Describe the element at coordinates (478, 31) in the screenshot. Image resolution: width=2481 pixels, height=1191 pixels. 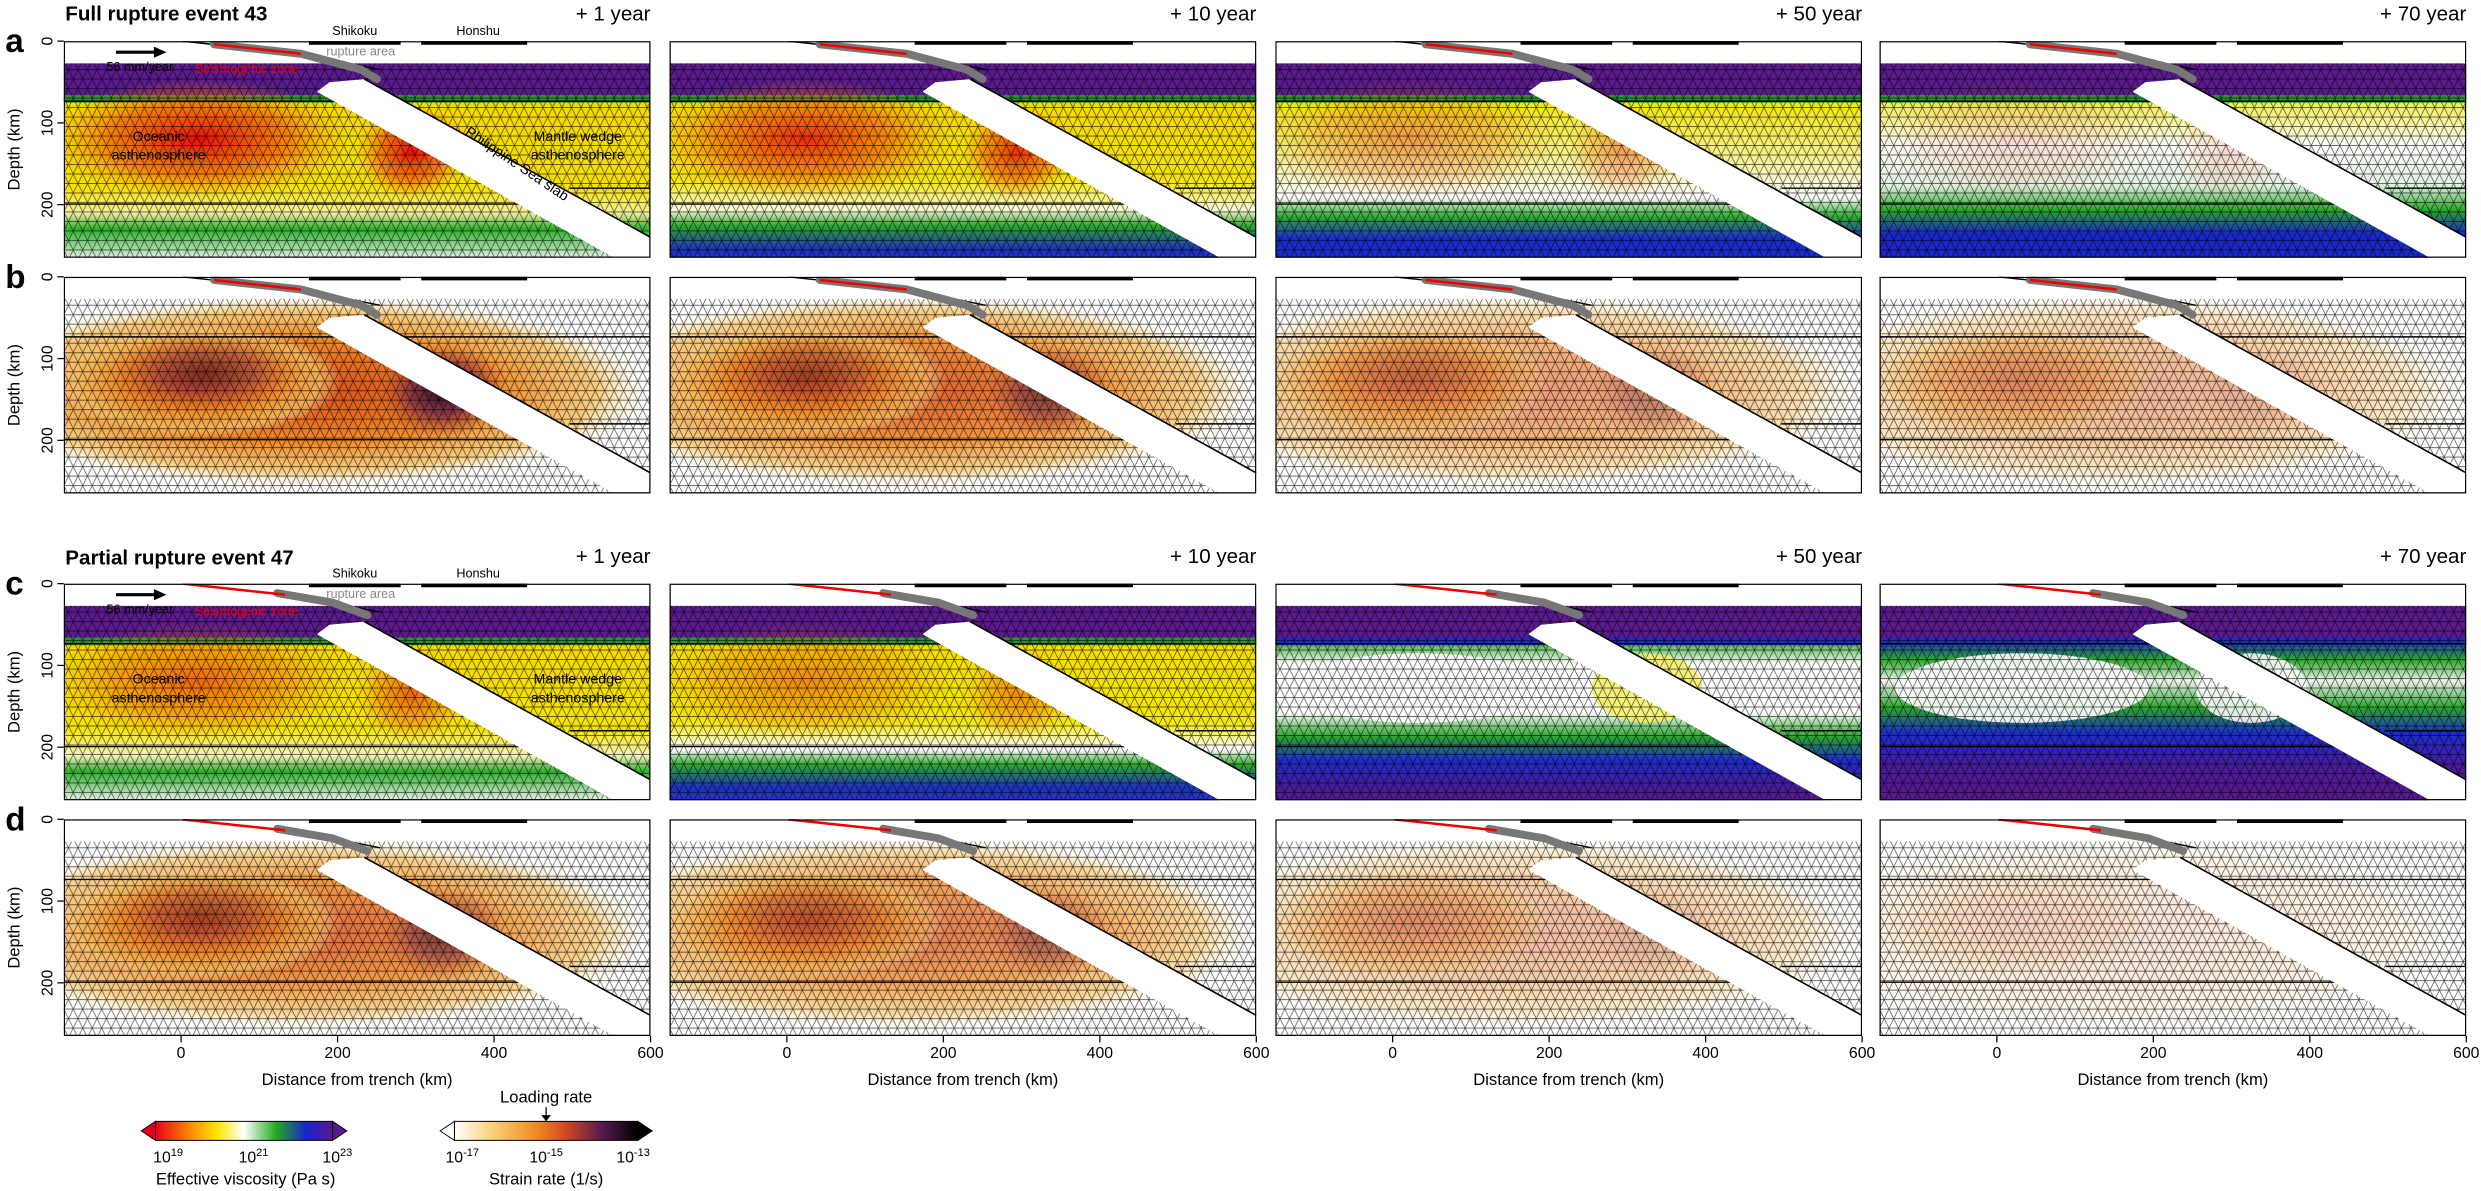
I see `place-label: Honshu` at that location.